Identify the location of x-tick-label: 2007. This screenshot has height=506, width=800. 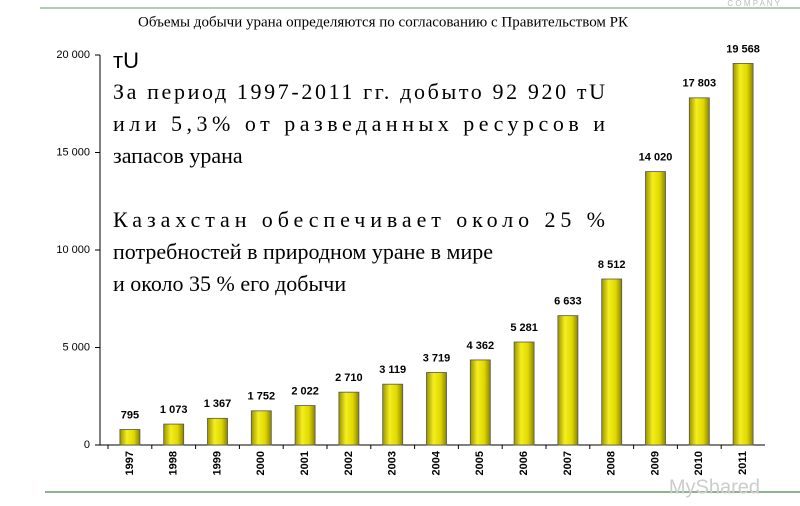
(568, 463).